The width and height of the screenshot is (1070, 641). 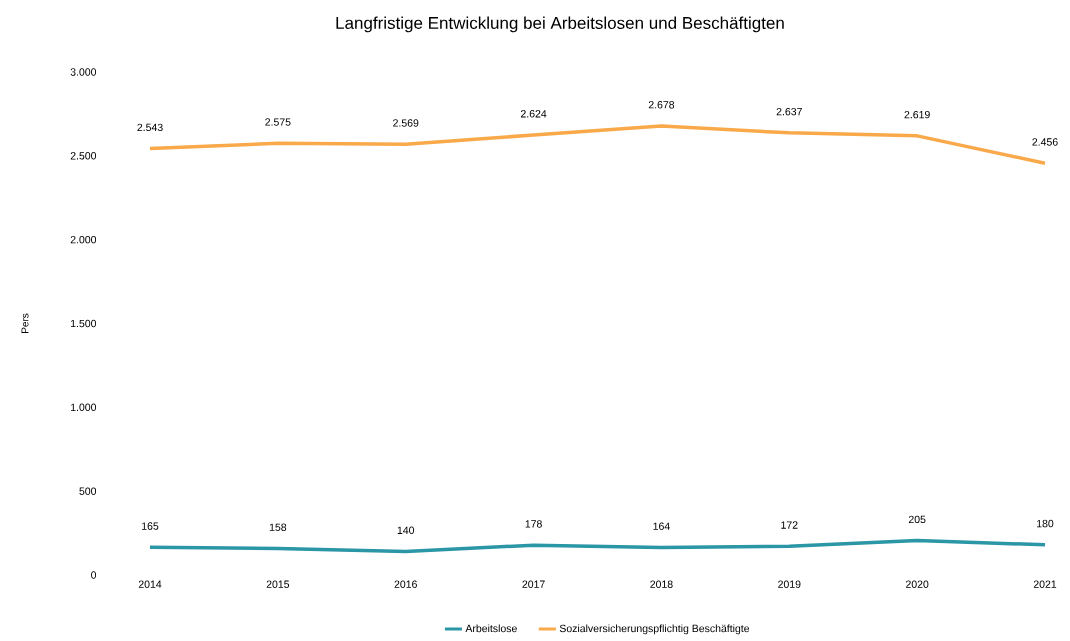 What do you see at coordinates (1045, 523) in the screenshot?
I see `data-label: 180` at bounding box center [1045, 523].